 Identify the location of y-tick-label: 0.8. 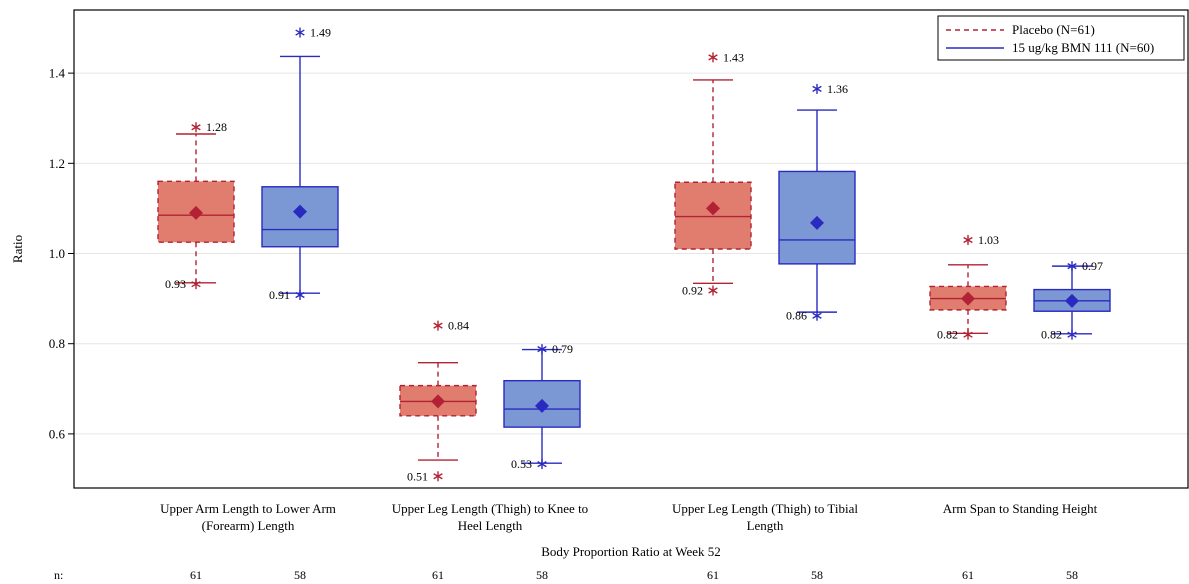
(57, 343).